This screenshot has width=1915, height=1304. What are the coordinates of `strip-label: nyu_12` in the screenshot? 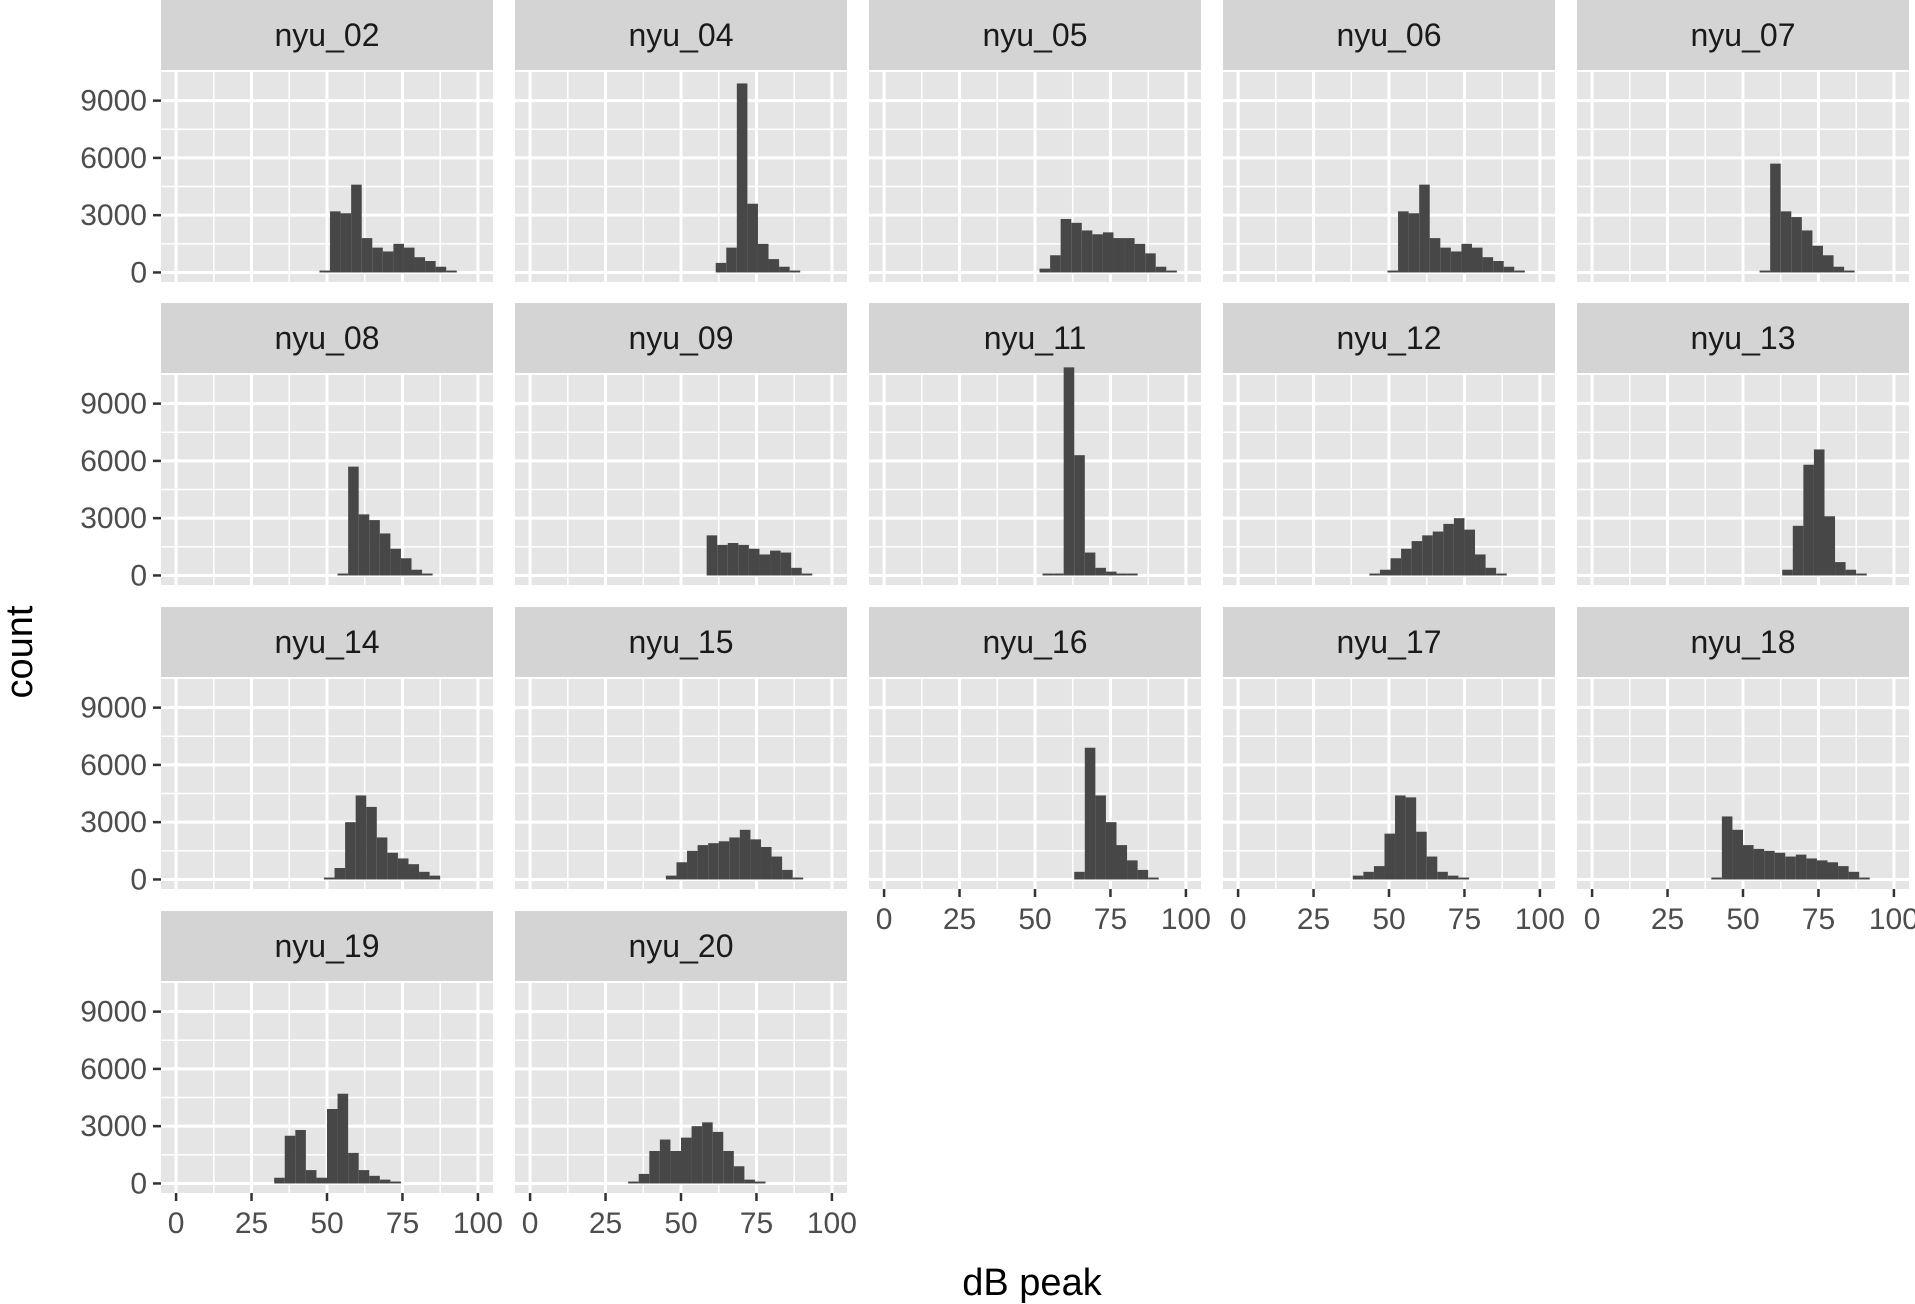 It's located at (1389, 338).